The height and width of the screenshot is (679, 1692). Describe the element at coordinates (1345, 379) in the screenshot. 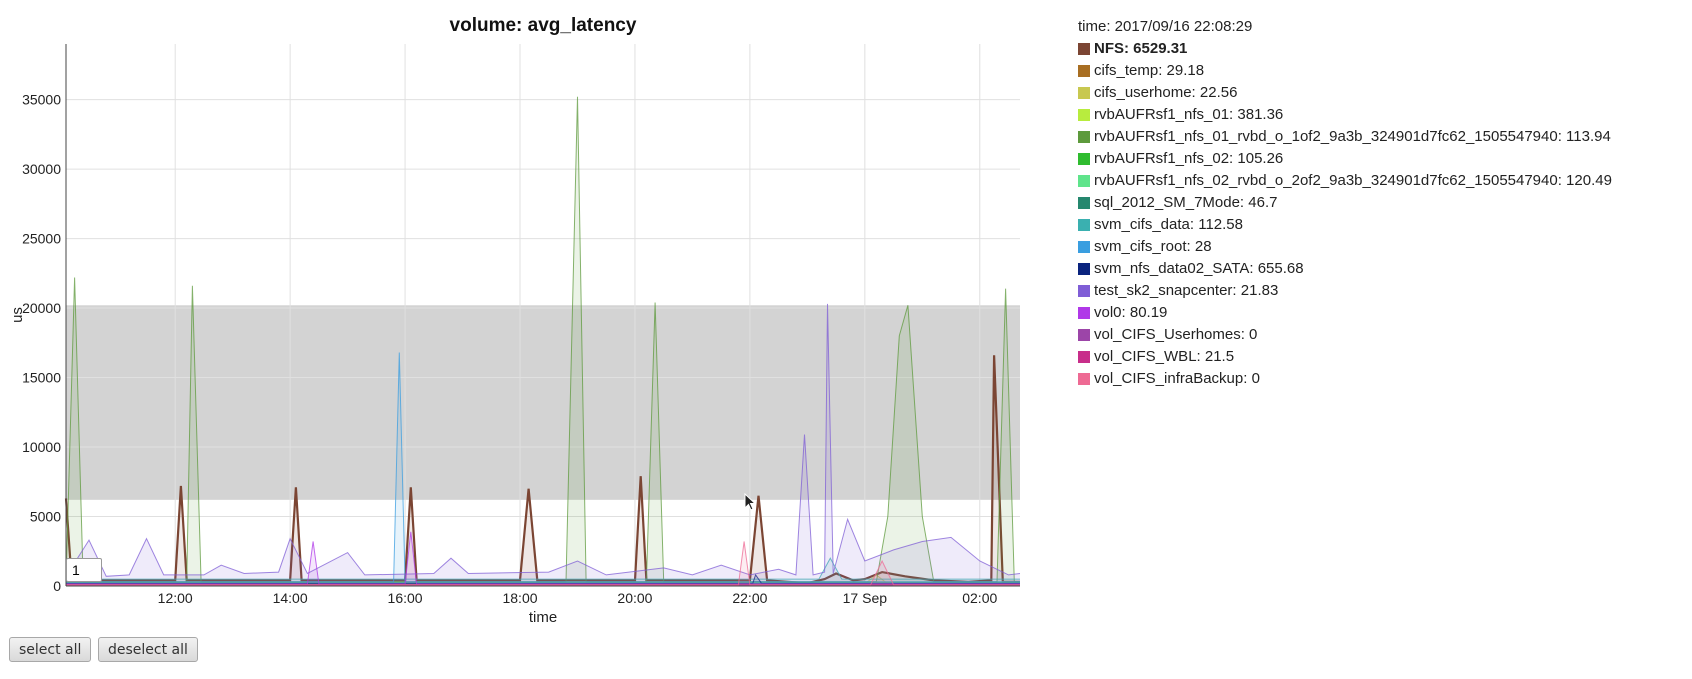

I see `legend-item: vol_CIFS_infraBackup: 0` at that location.